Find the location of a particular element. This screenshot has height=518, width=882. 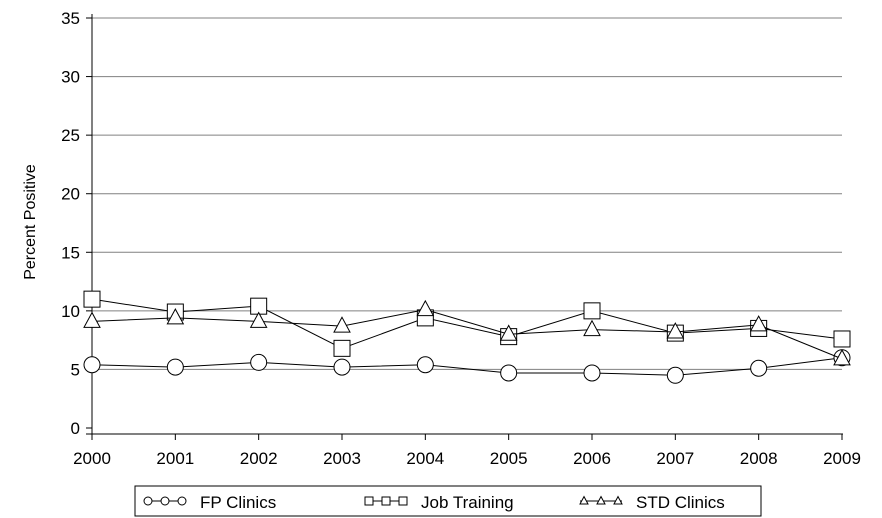

x-tick-label: 2002 is located at coordinates (259, 458).